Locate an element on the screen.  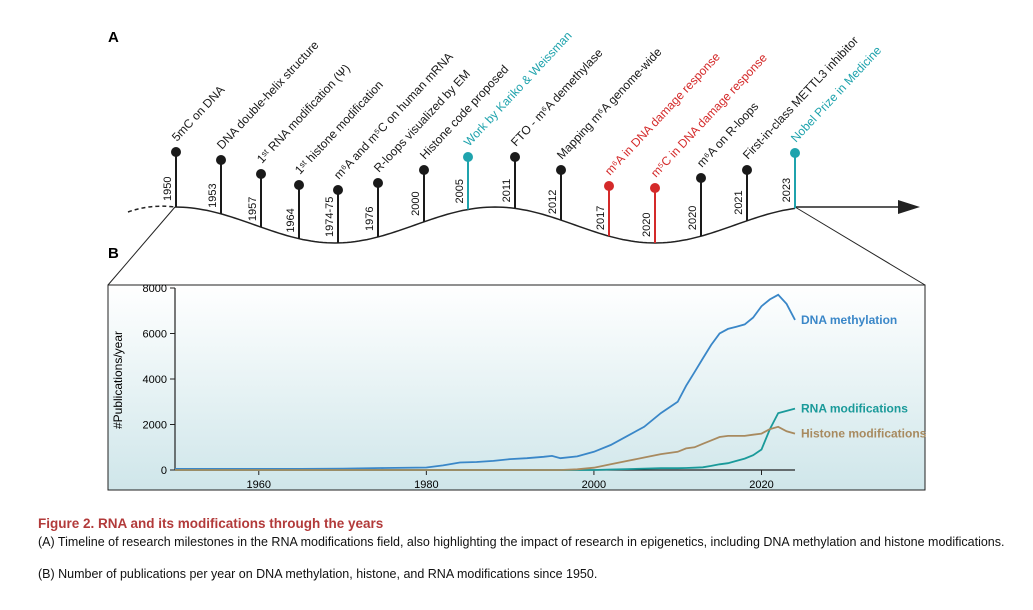
milestone-label: 1ˢᵗ RNA modification (Ψ) is located at coordinates (303, 113).